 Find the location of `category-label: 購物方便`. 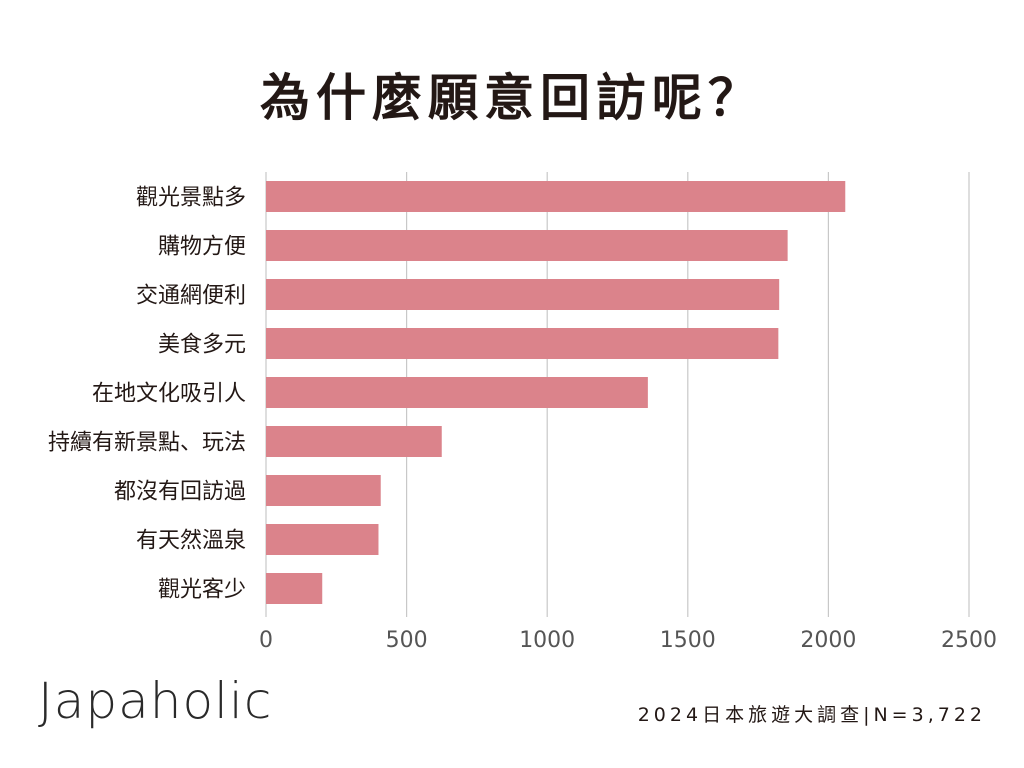

category-label: 購物方便 is located at coordinates (202, 247).